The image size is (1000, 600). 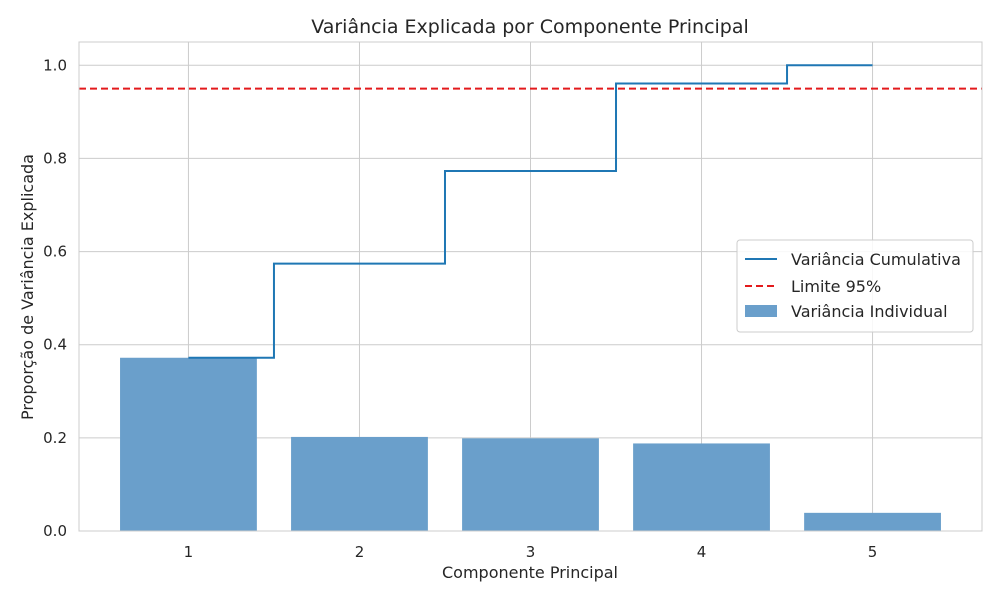 What do you see at coordinates (876, 259) in the screenshot?
I see `legend-label-cumulative: Variância Cumulativa` at bounding box center [876, 259].